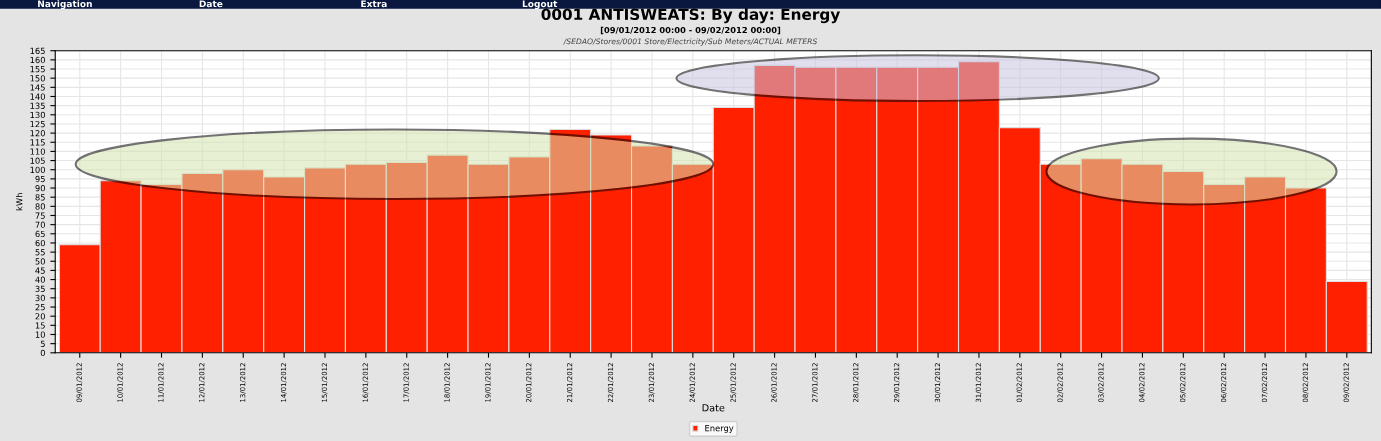 The image size is (1381, 441). I want to click on y-tick-label: 50, so click(40, 261).